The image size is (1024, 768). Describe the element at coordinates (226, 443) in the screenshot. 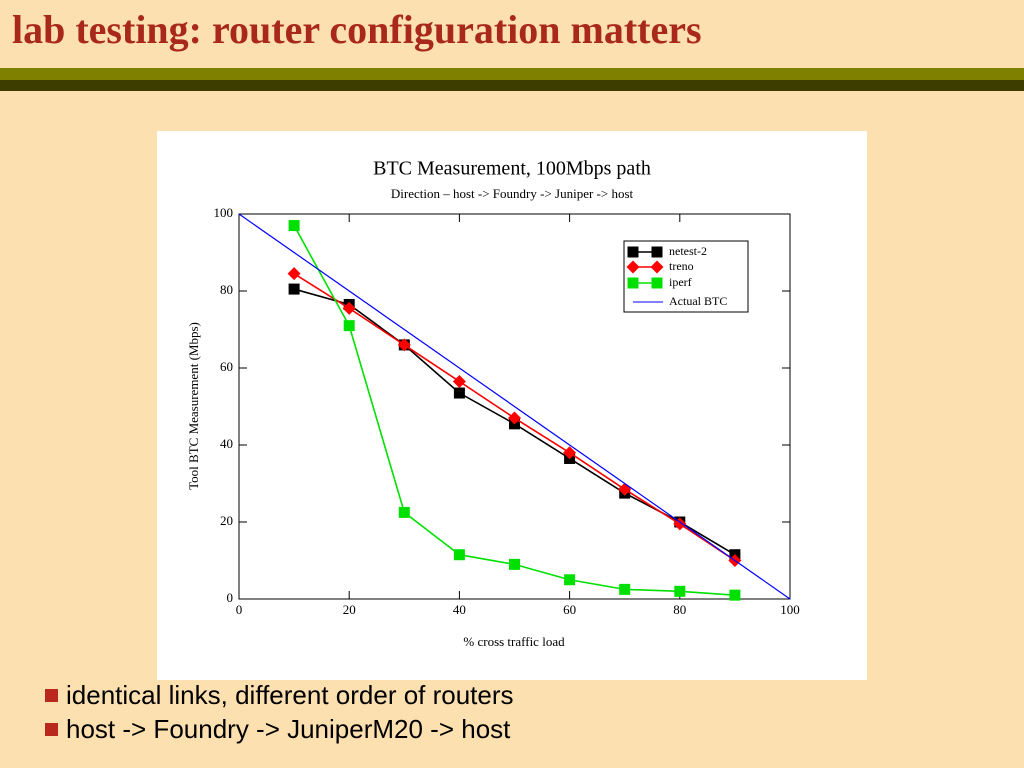

I see `y-tick-label: 40` at that location.